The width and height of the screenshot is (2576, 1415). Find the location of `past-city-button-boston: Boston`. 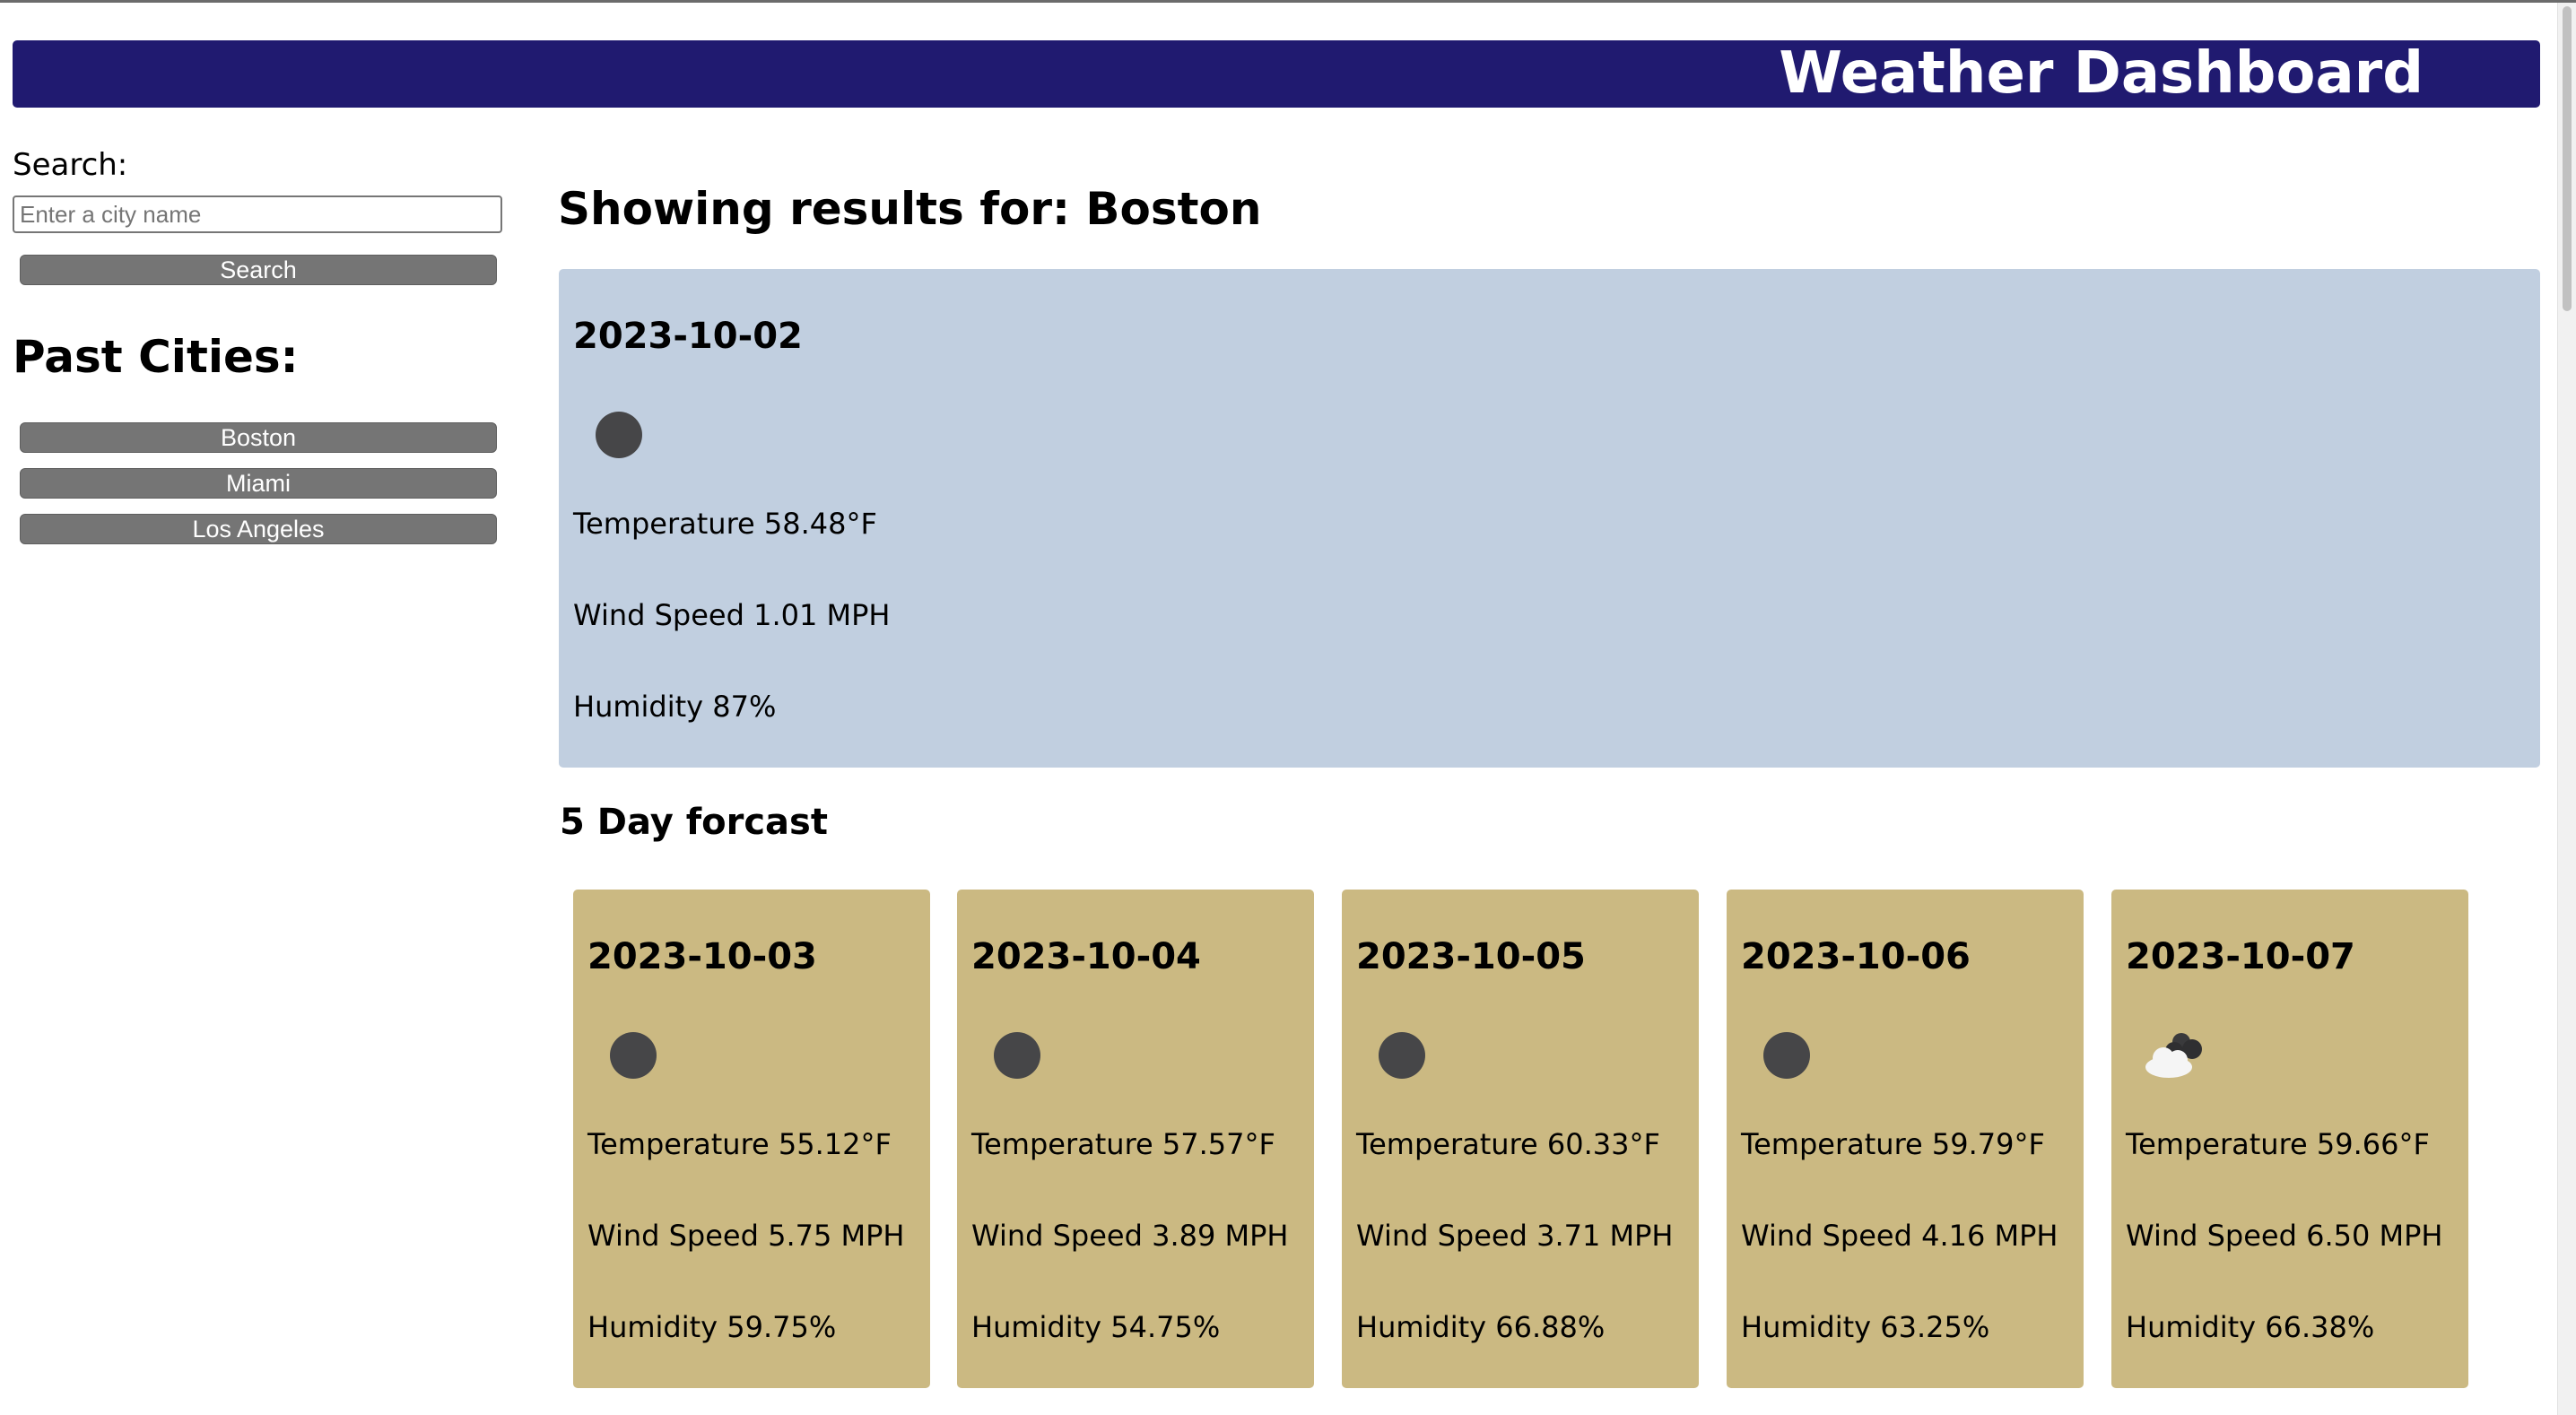

past-city-button-boston: Boston is located at coordinates (258, 437).